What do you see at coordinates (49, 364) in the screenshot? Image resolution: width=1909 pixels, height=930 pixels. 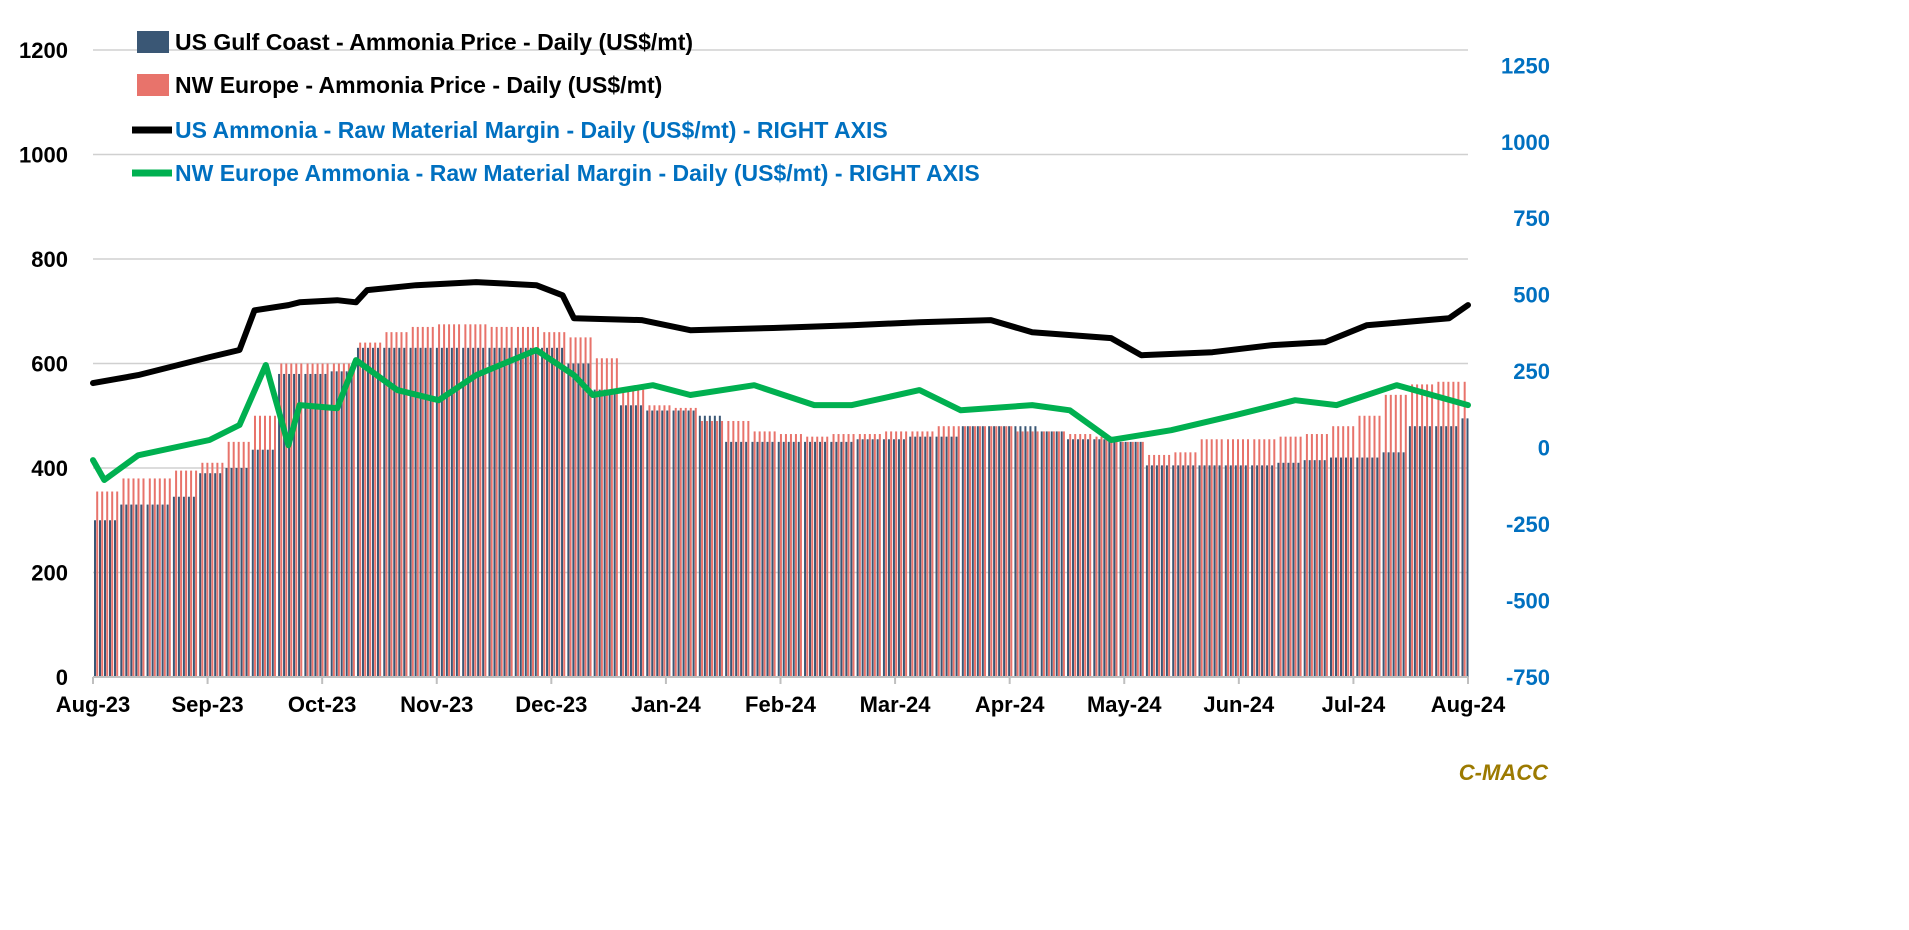 I see `left-tick-label: 600` at bounding box center [49, 364].